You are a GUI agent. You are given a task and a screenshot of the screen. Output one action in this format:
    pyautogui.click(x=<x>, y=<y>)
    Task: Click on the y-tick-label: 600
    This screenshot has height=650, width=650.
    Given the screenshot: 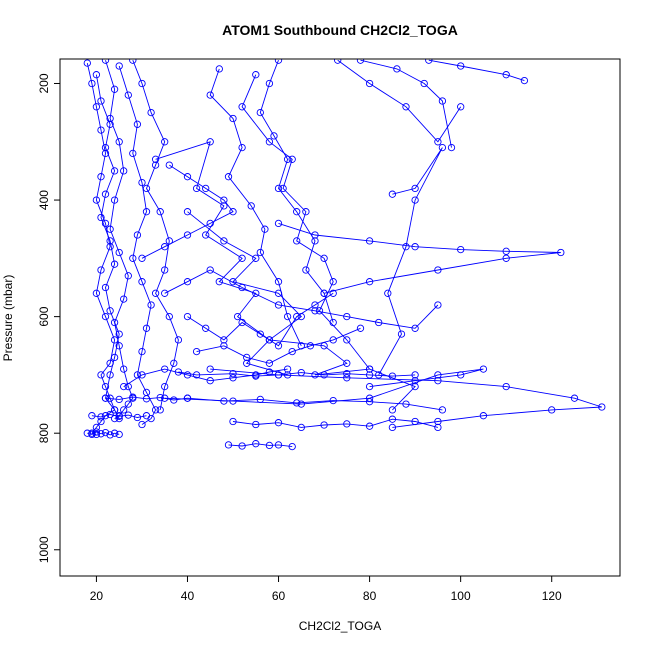 What is the action you would take?
    pyautogui.click(x=44, y=316)
    